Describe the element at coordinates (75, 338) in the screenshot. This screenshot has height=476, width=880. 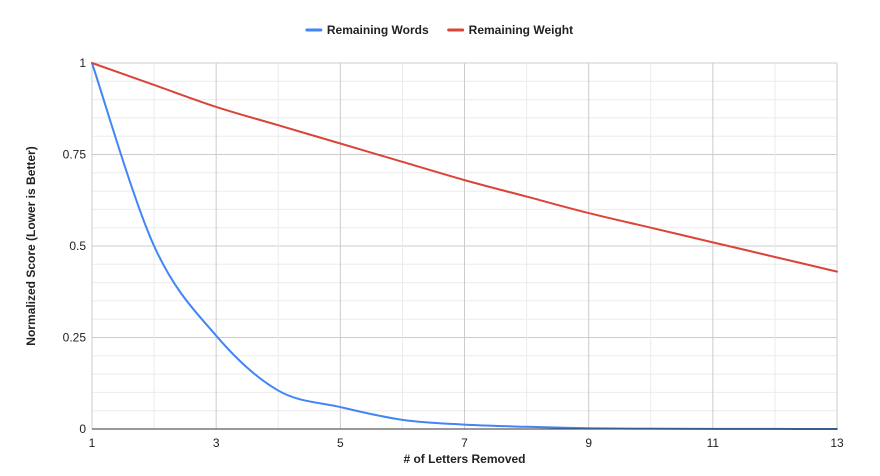
I see `y-tick-label: 0.25` at that location.